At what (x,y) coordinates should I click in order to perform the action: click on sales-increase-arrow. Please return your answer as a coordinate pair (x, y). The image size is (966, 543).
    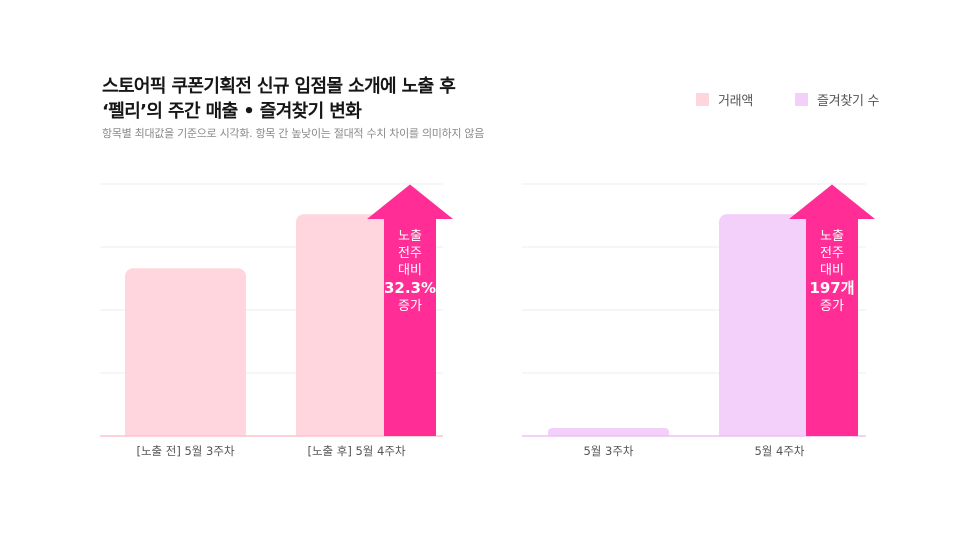
    Looking at the image, I should click on (410, 310).